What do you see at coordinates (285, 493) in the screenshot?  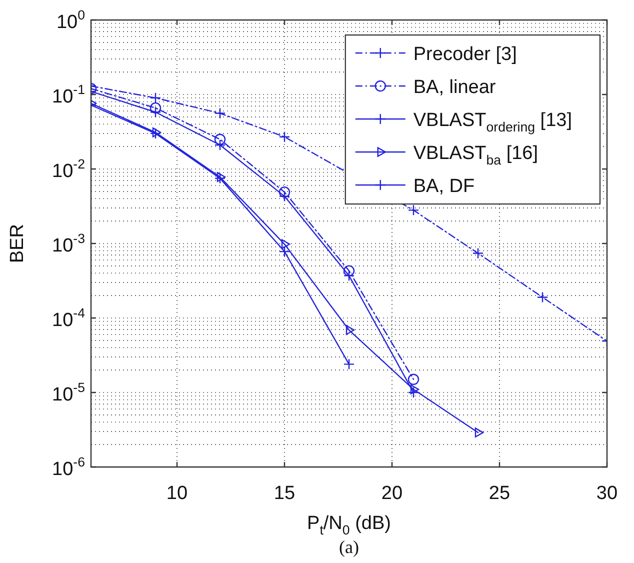 I see `x-tick-label: 15` at bounding box center [285, 493].